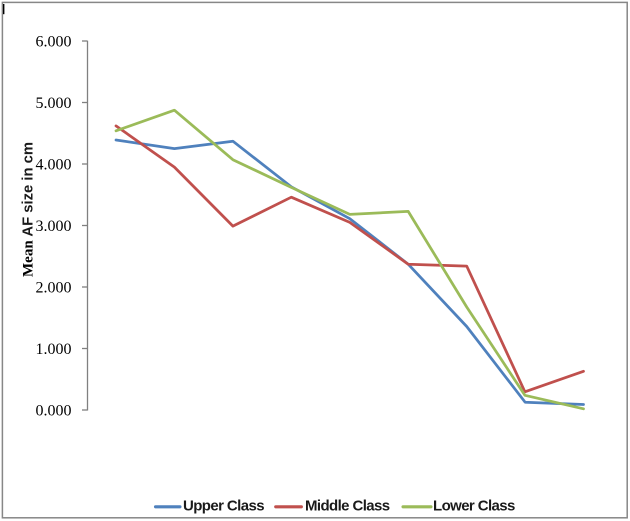  Describe the element at coordinates (54, 226) in the screenshot. I see `svg-text: 3.000` at that location.